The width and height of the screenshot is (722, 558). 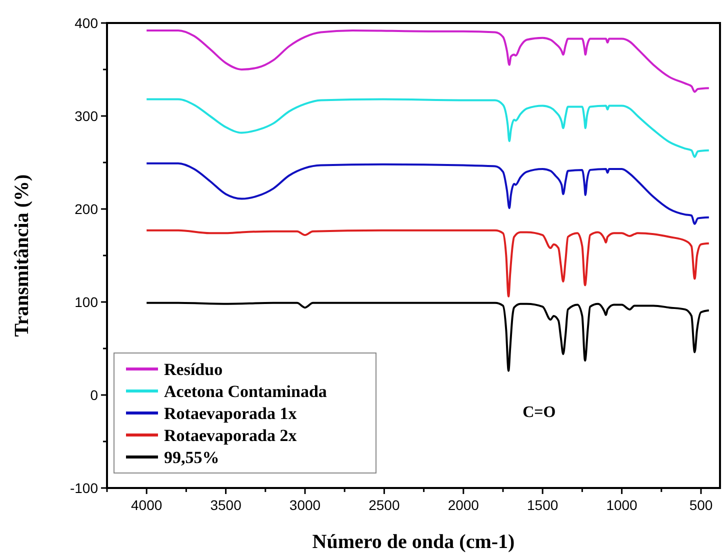 I want to click on y-axis-title: Transmitância (%), so click(x=22, y=255).